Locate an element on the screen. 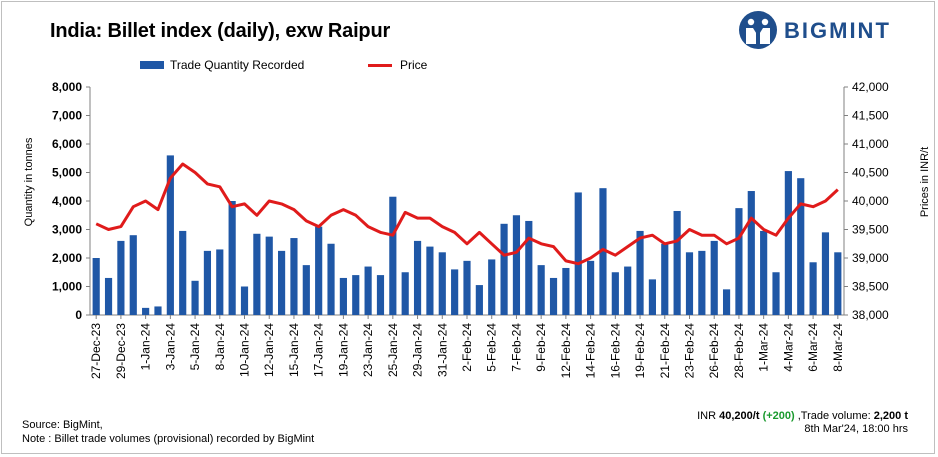 The width and height of the screenshot is (938, 457). latest-volume: 2,200 t is located at coordinates (890, 416).